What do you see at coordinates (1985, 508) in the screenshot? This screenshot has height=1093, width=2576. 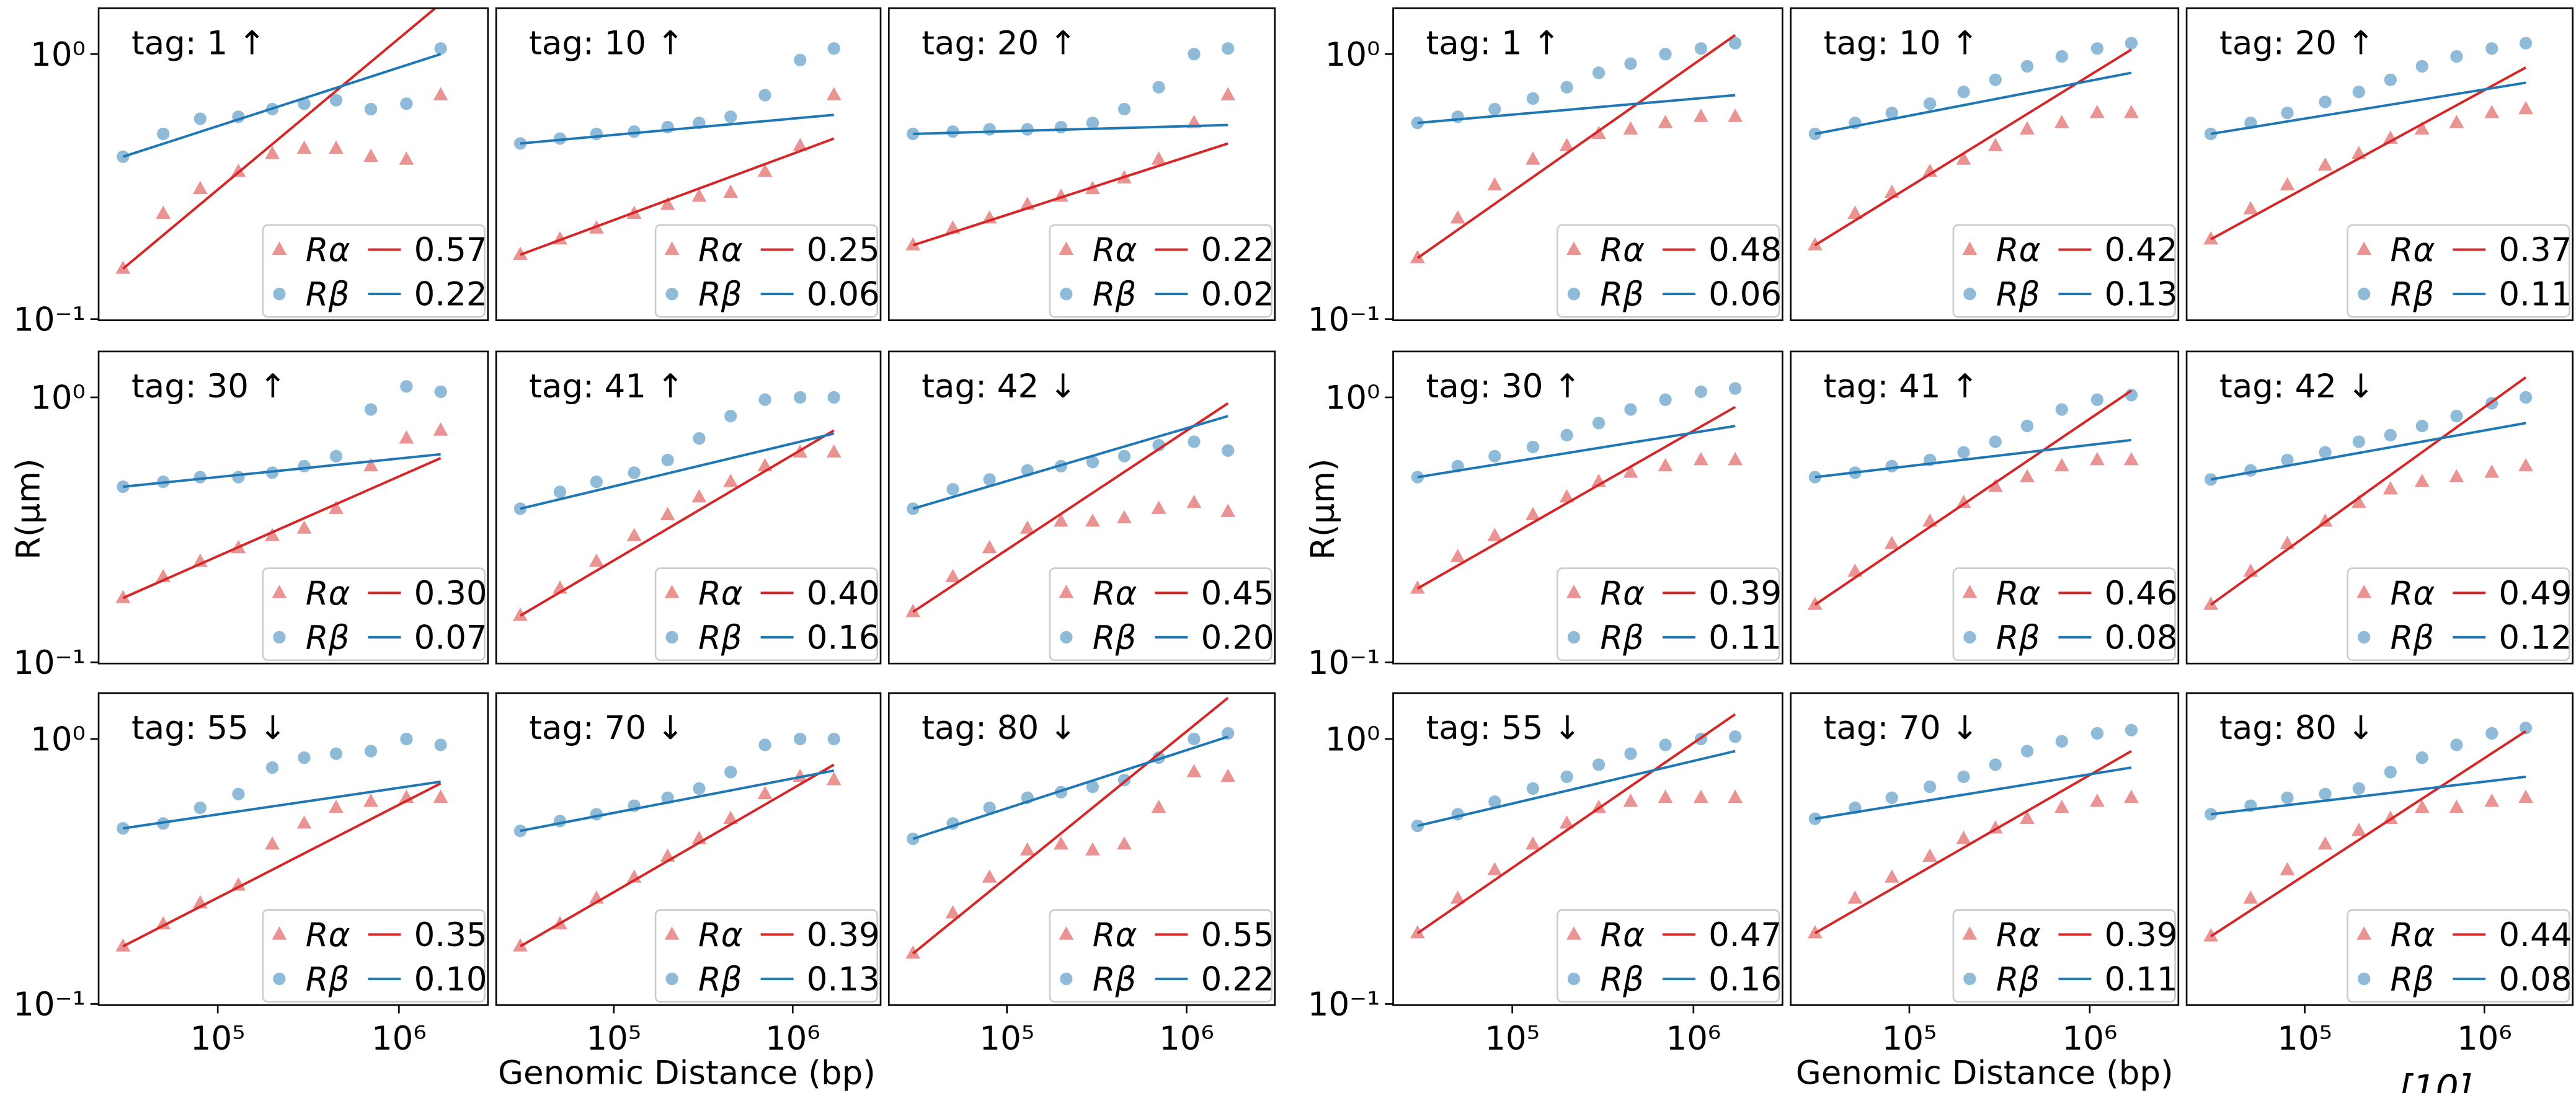 I see `panel: tag: 41 ↑ Rα 0.46 Rβ 0.08` at bounding box center [1985, 508].